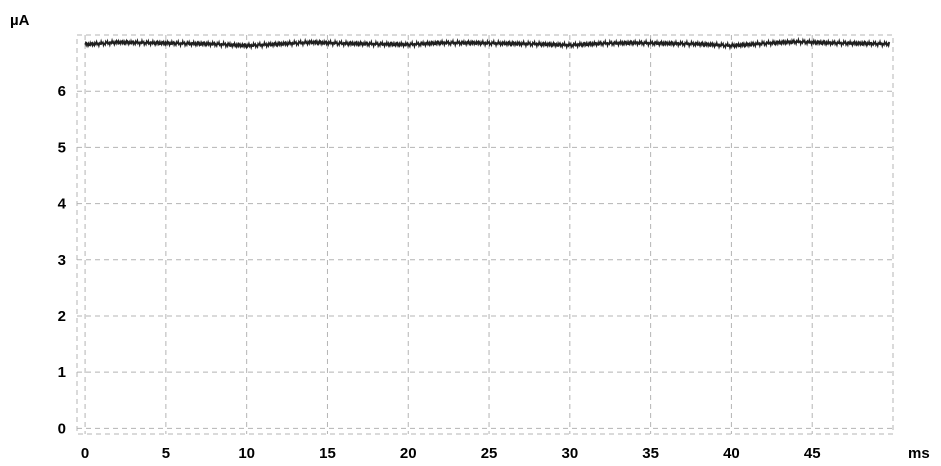 The image size is (941, 466). I want to click on x-tick-label: 0, so click(85, 453).